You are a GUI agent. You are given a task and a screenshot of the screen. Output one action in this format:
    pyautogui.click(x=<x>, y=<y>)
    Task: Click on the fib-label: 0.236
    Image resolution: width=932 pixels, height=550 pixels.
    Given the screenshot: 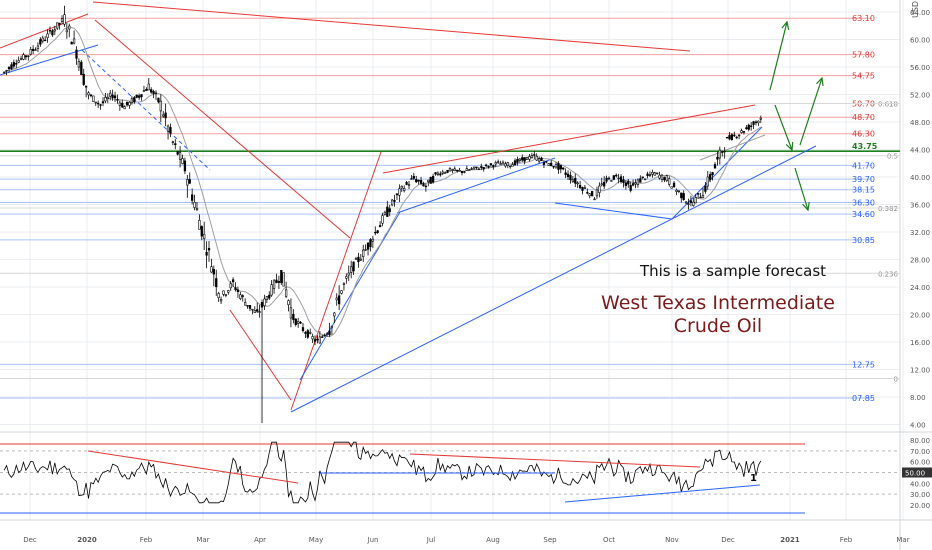 What is the action you would take?
    pyautogui.click(x=888, y=274)
    